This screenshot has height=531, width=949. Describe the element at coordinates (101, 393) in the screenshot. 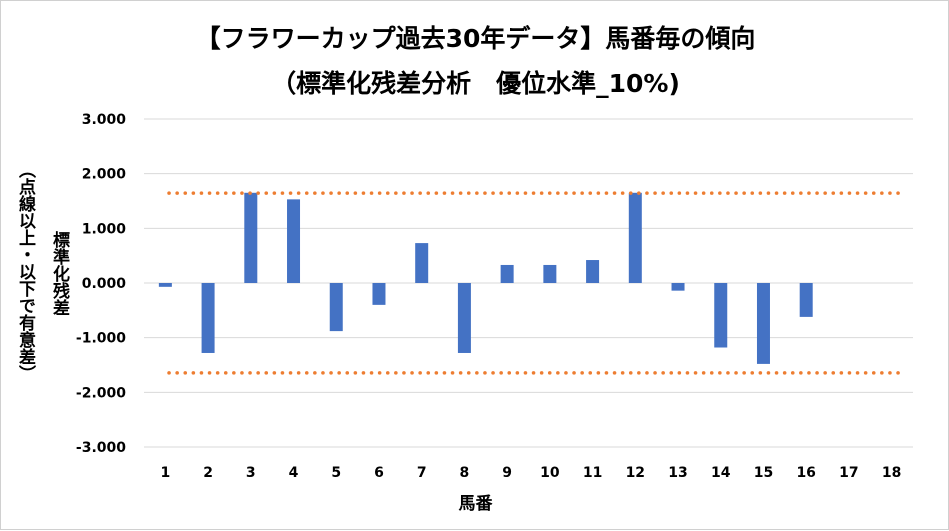

I see `y-tick-label: -2.000` at that location.